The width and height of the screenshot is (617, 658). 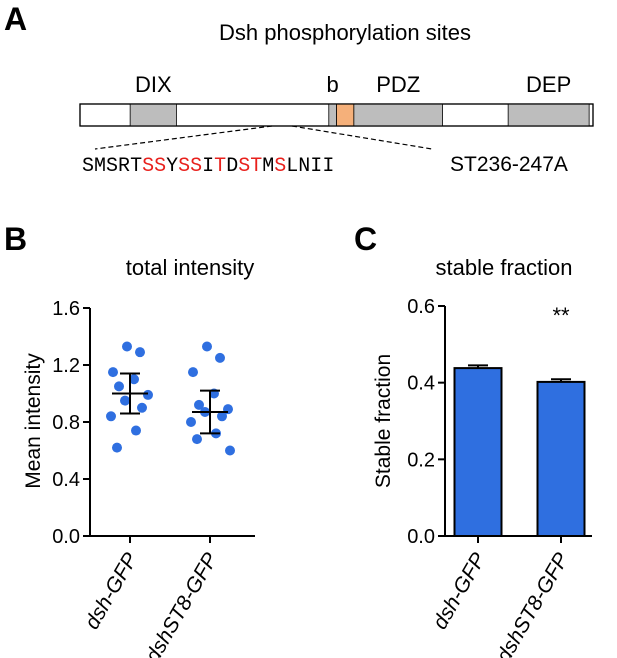 What do you see at coordinates (509, 164) in the screenshot?
I see `mutant-label: ST236-247A` at bounding box center [509, 164].